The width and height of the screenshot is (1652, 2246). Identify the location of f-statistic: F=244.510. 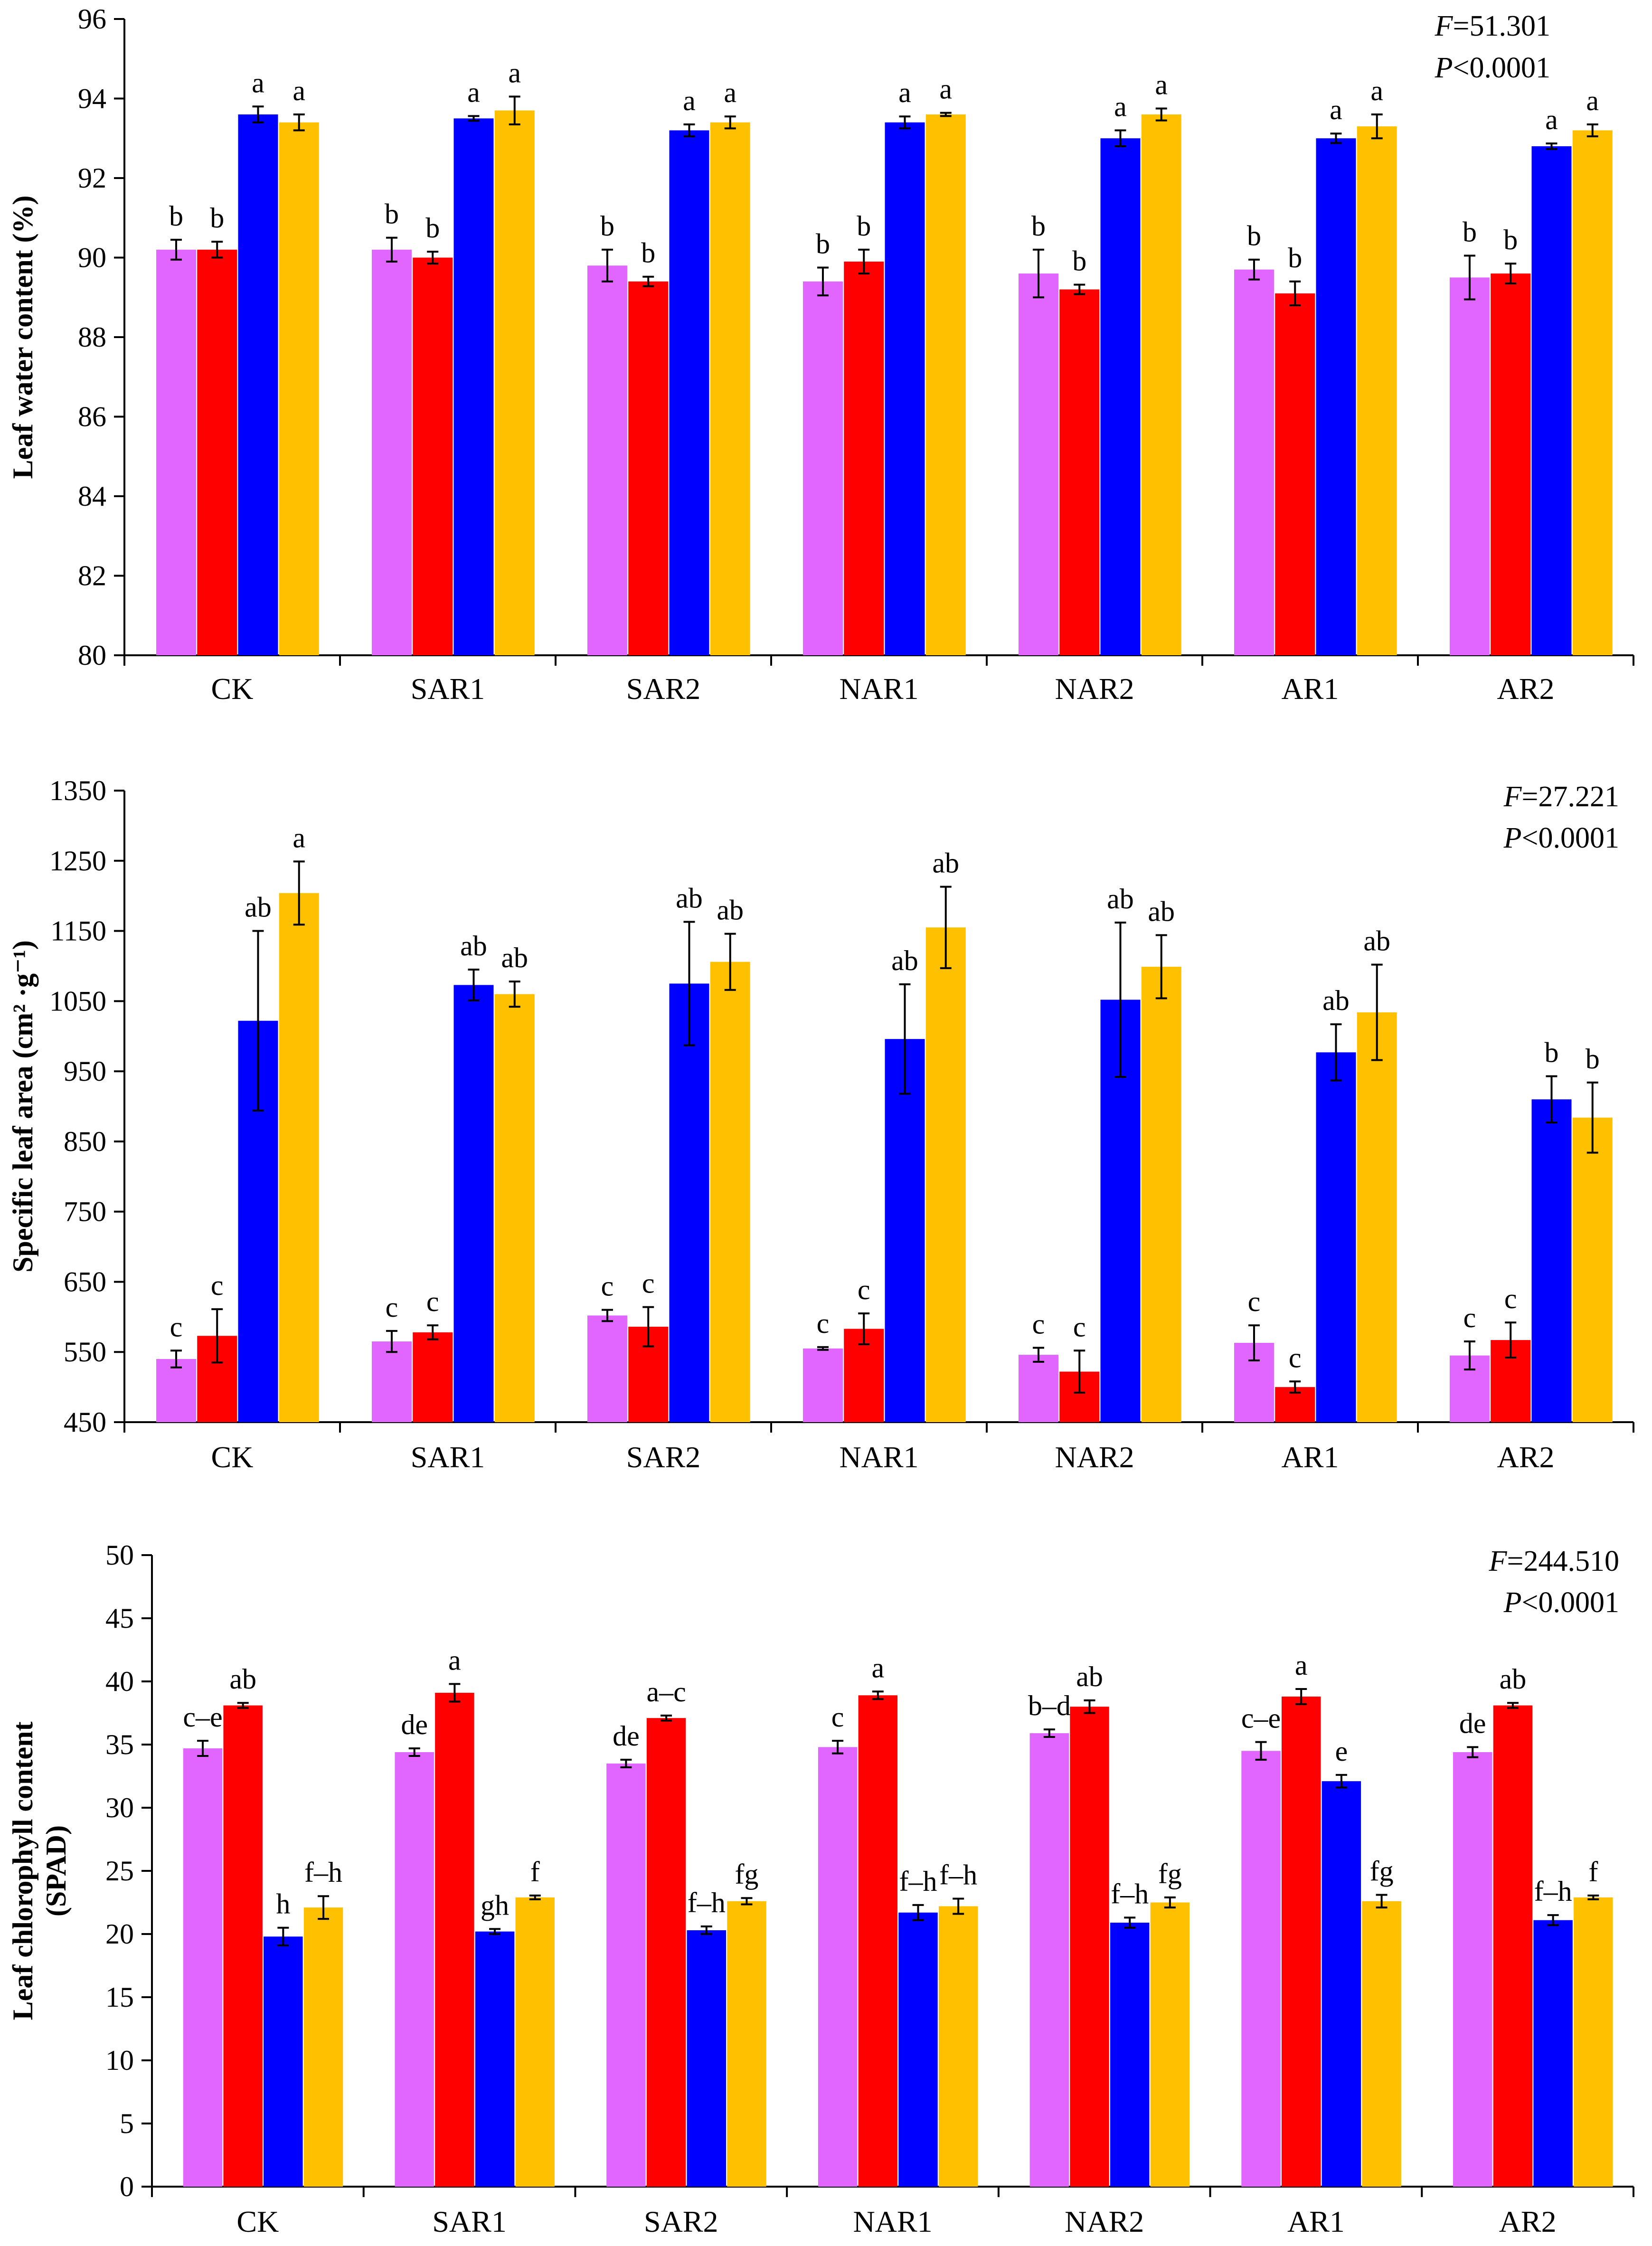
(1554, 1561).